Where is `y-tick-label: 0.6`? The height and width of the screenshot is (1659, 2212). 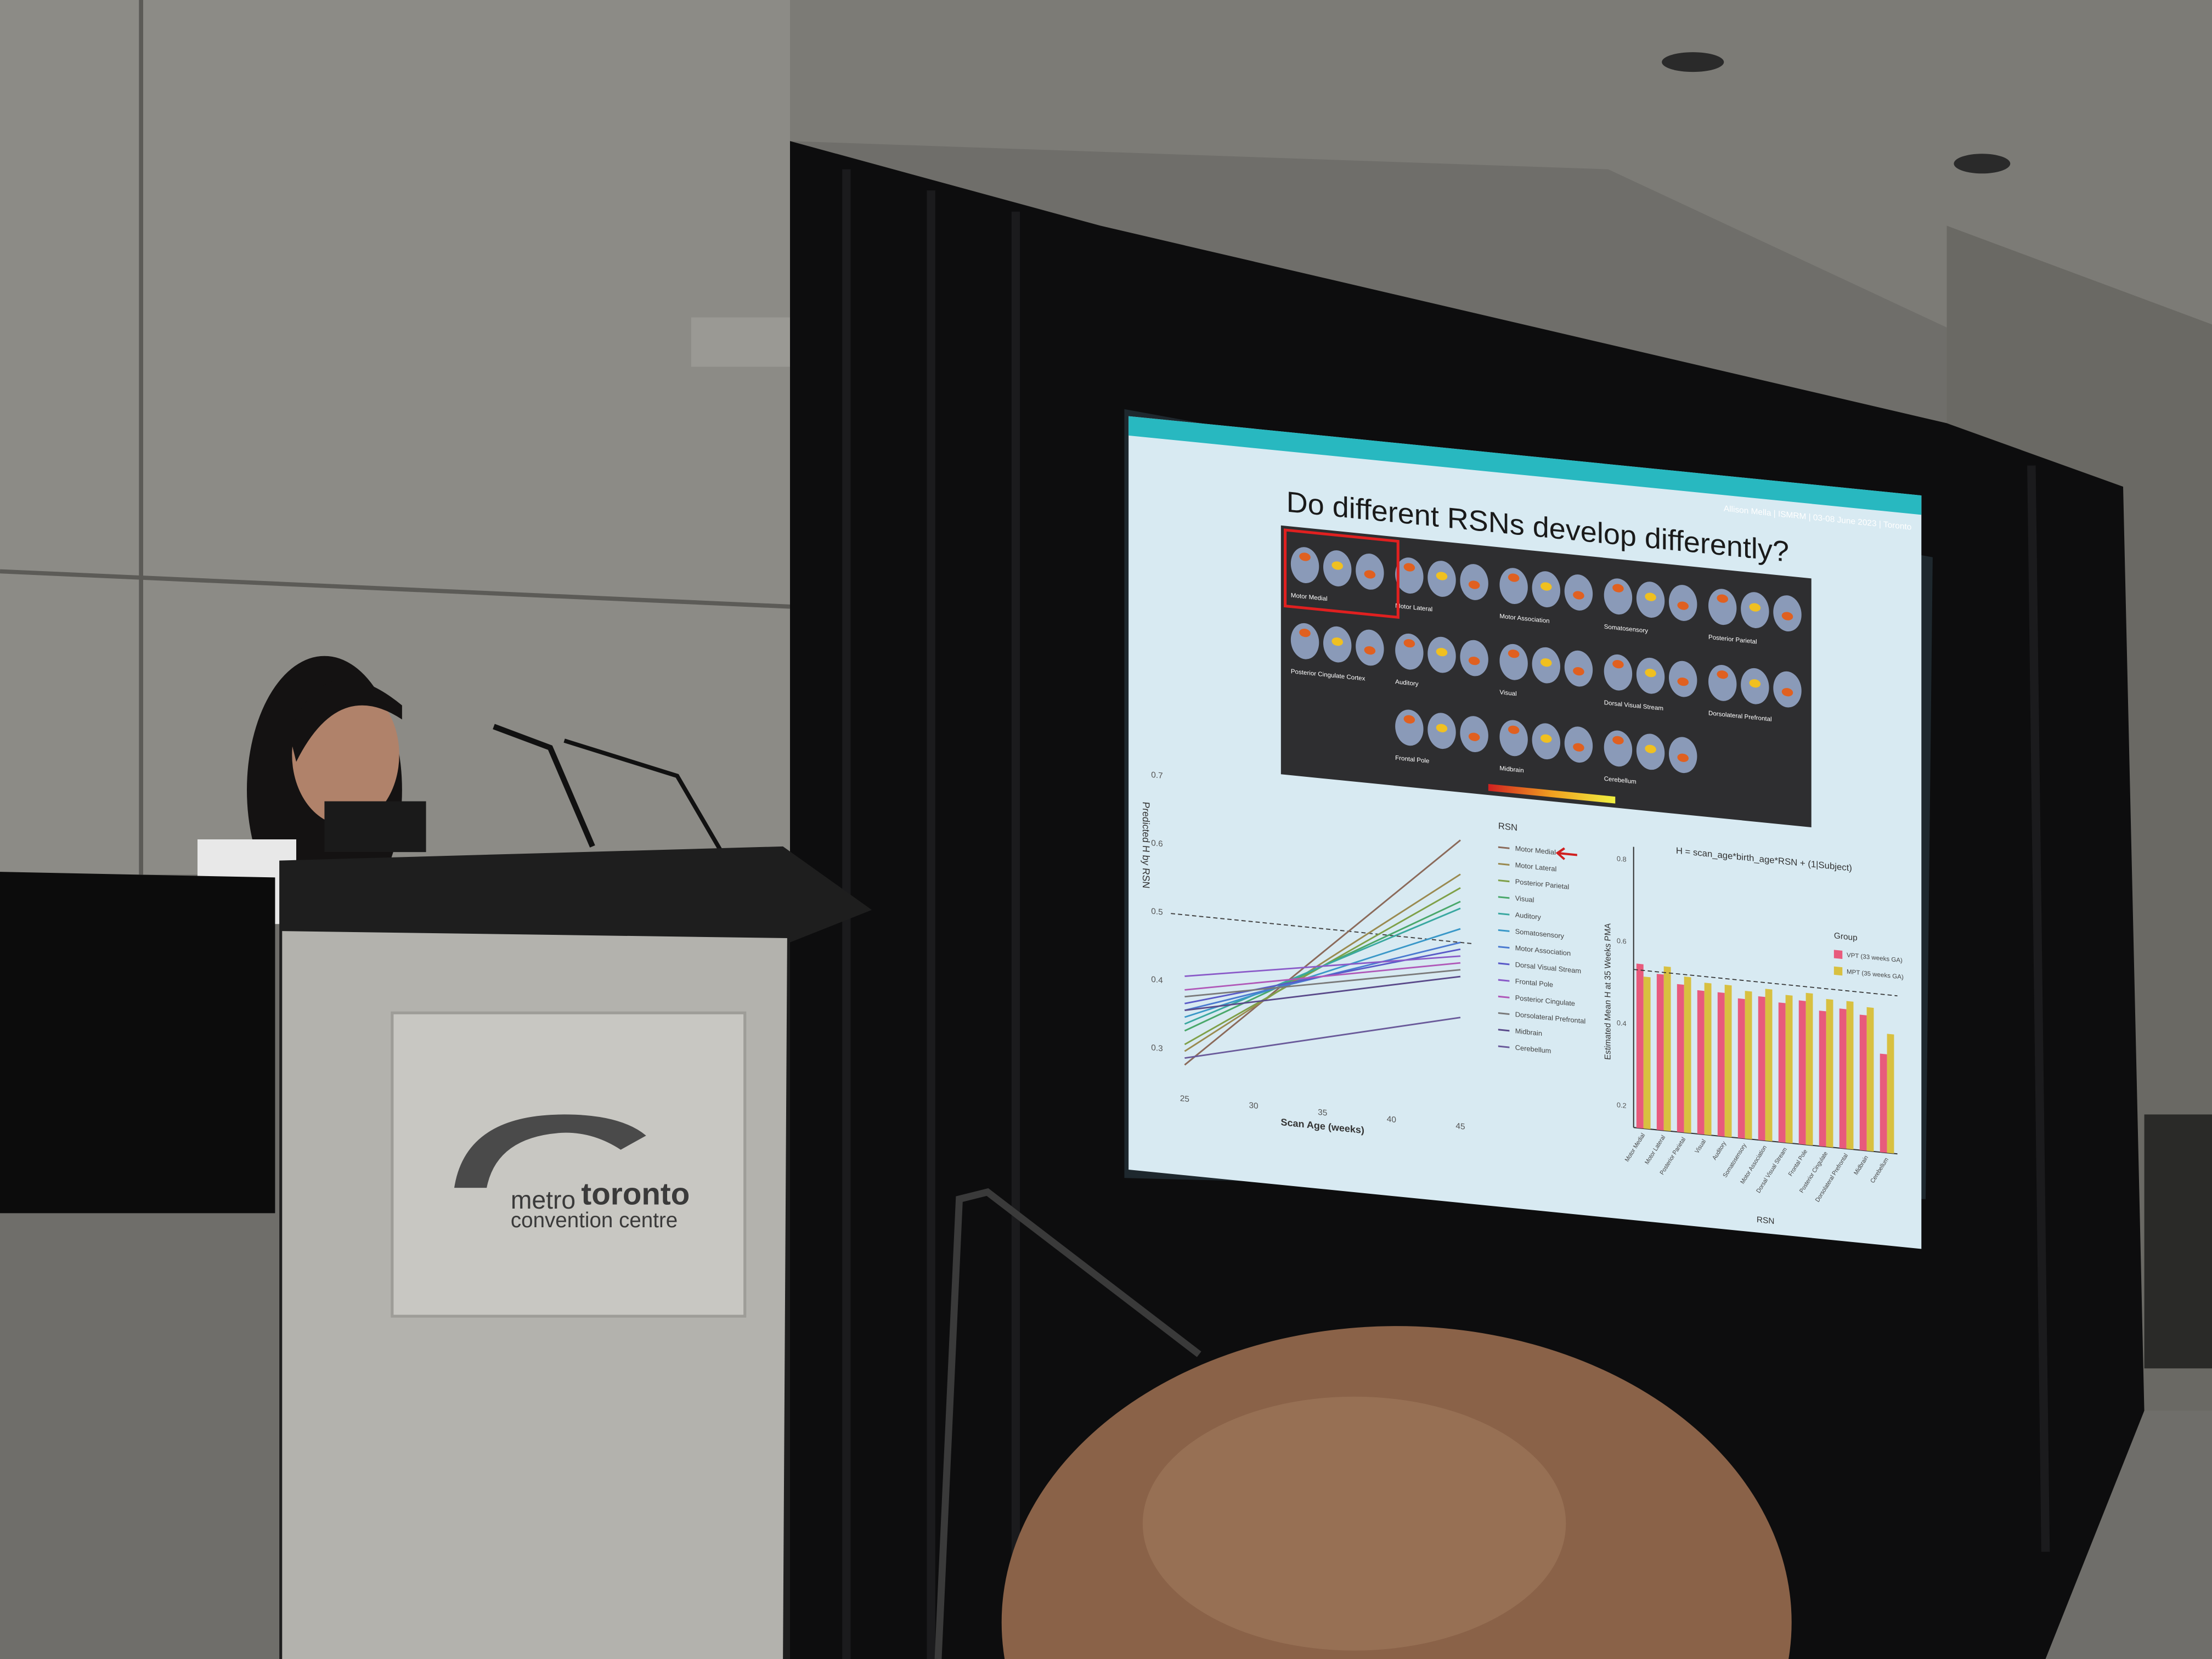
y-tick-label: 0.6 is located at coordinates (1157, 844).